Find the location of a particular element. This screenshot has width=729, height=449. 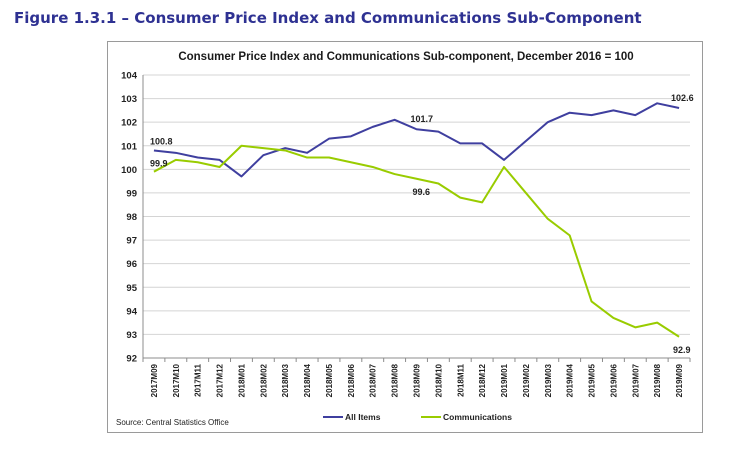

x-tick-label: 2019M06 is located at coordinates (613, 380).